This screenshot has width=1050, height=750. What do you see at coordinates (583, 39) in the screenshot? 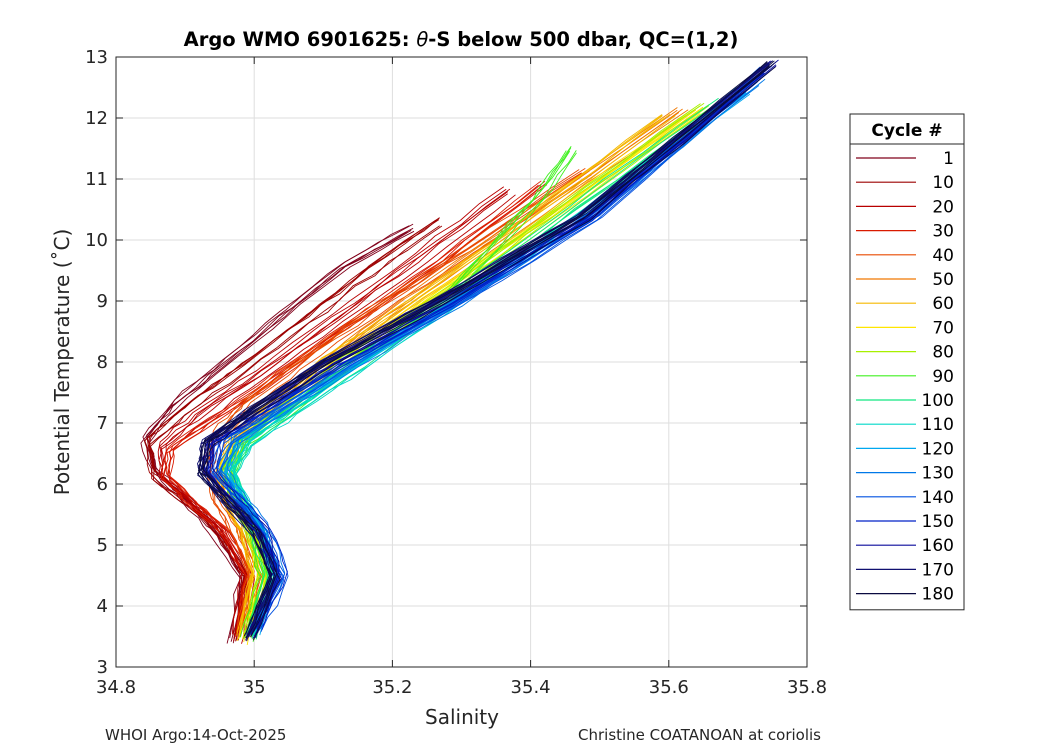
I see `title-suffix: -S below 500 dbar, QC=(1,2)` at bounding box center [583, 39].